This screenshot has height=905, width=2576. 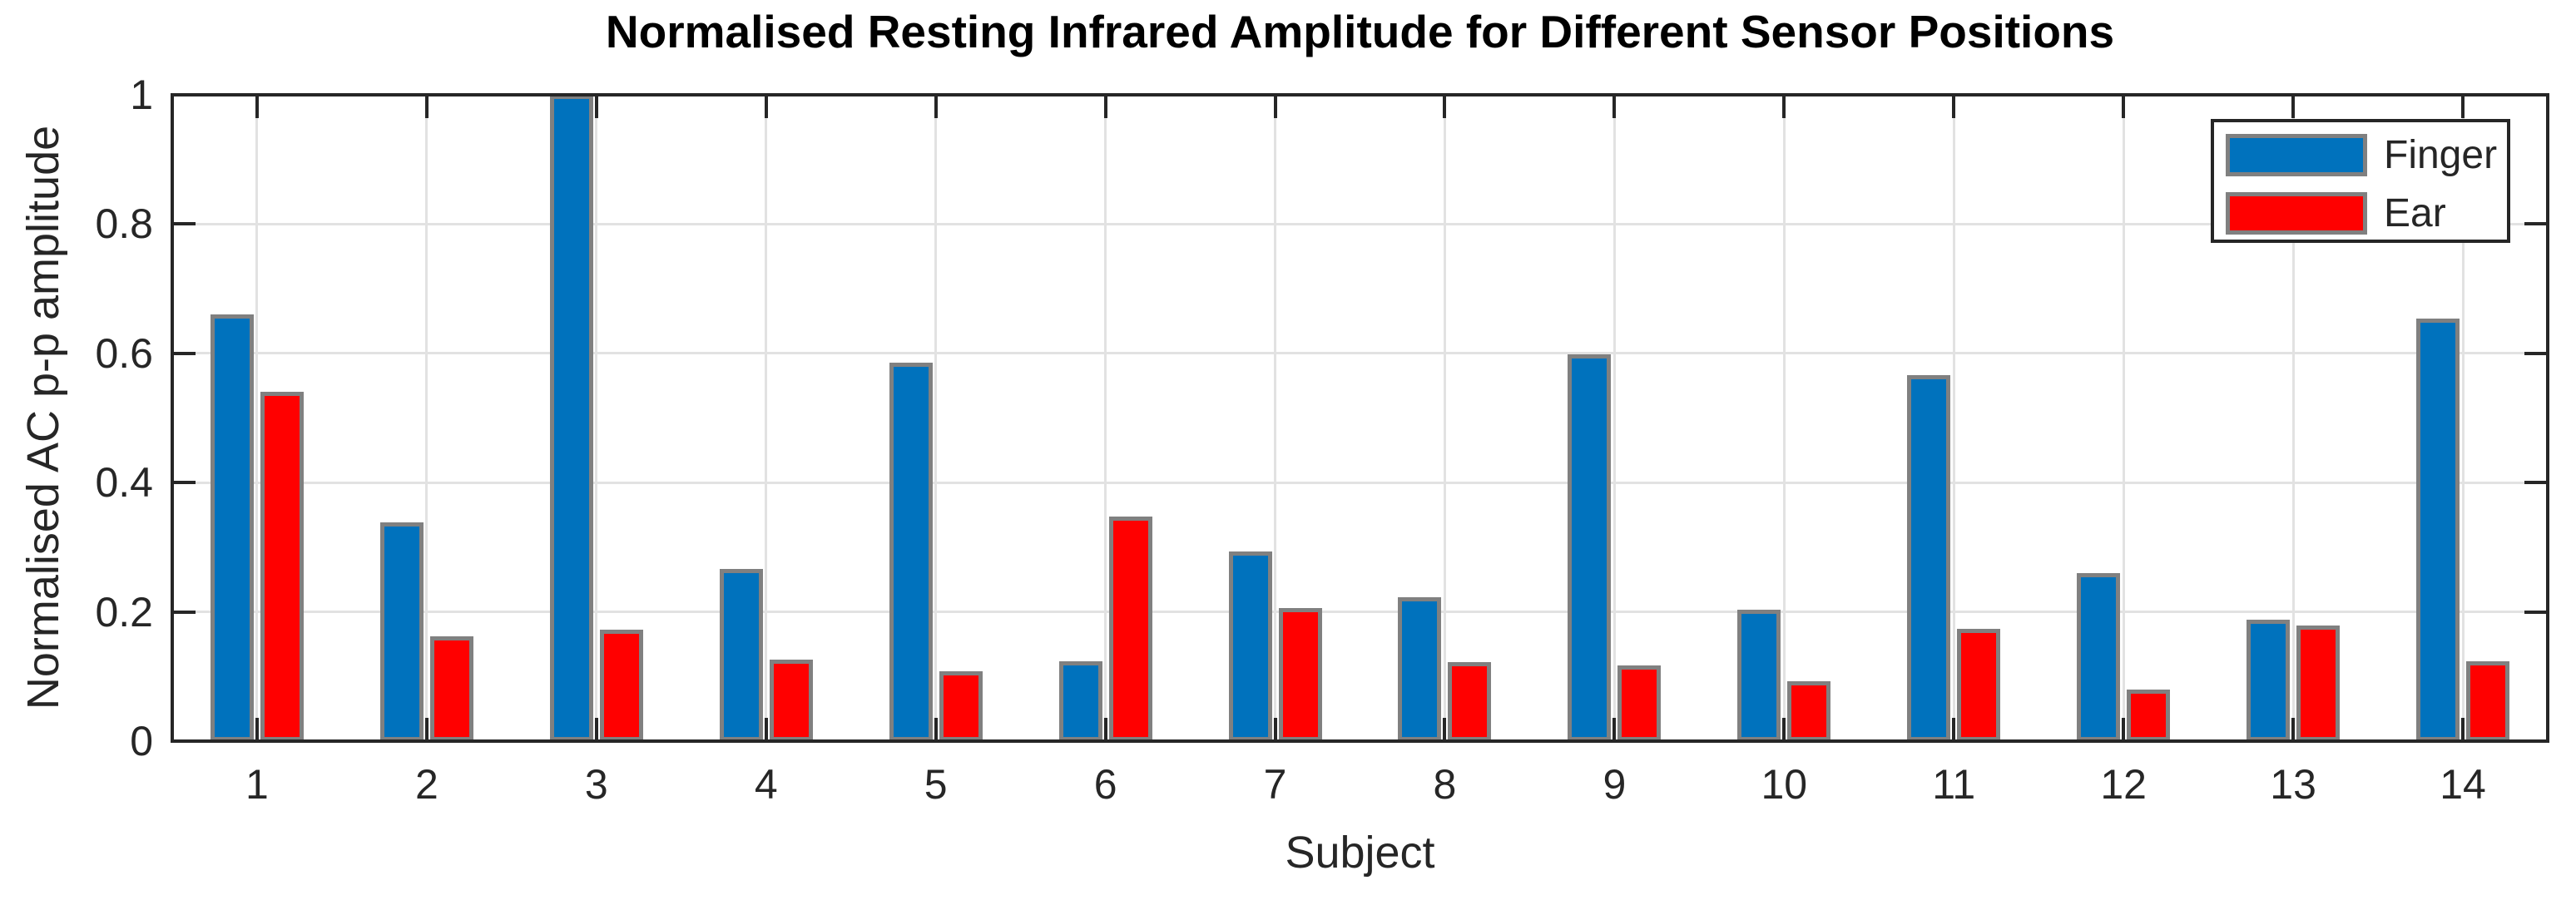 I want to click on x-tick-label: 12, so click(x=2124, y=784).